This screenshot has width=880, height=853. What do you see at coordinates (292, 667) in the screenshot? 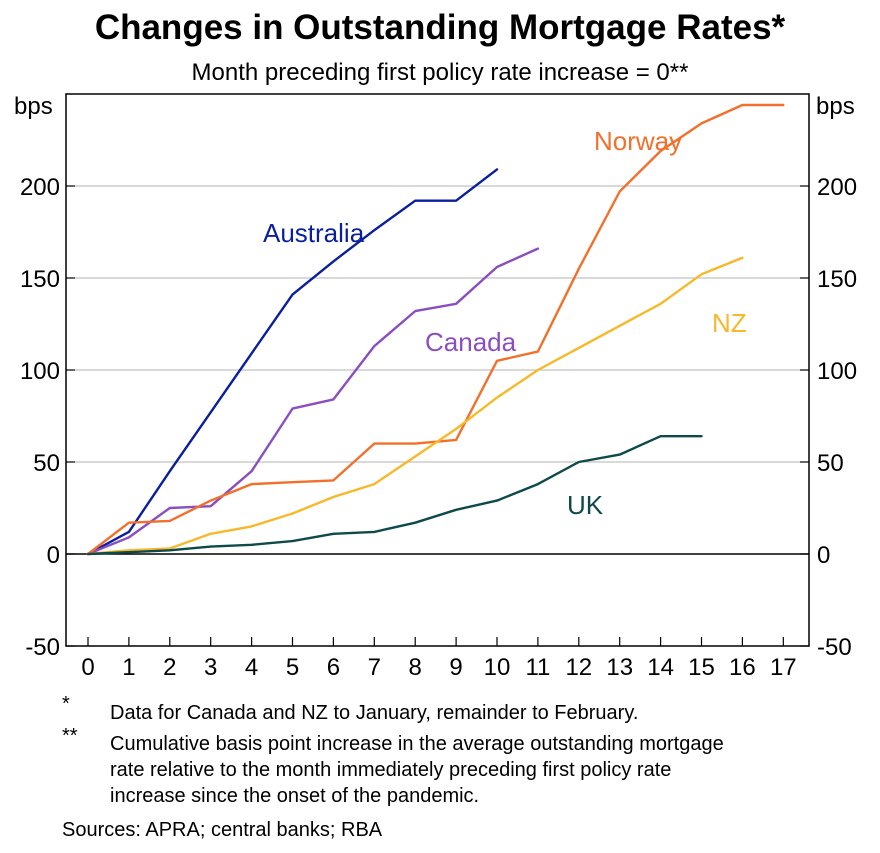
I see `x-tick-label: 5` at bounding box center [292, 667].